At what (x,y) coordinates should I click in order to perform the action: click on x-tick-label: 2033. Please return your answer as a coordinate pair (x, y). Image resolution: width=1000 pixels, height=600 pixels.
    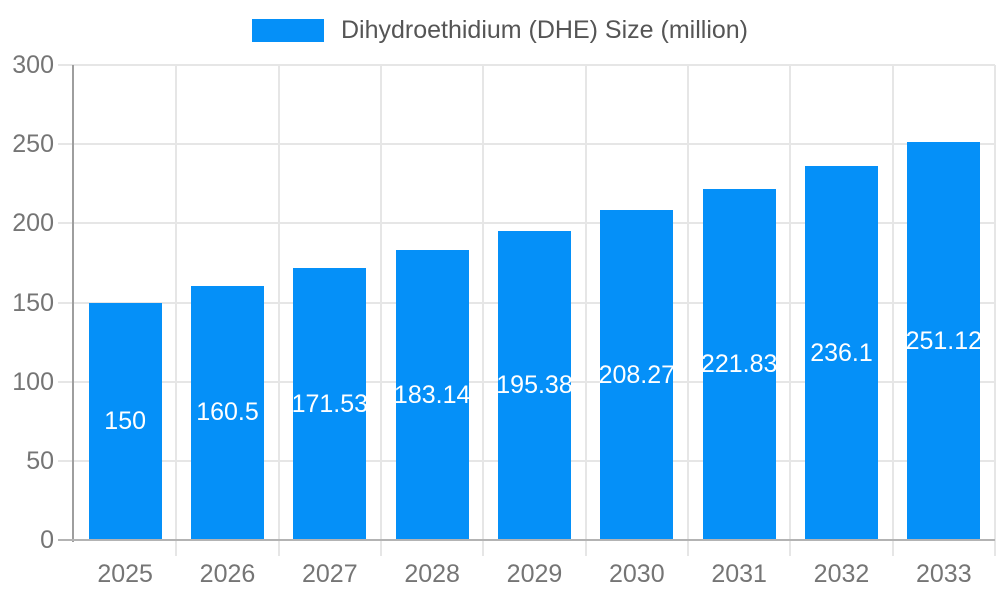
    Looking at the image, I should click on (944, 574).